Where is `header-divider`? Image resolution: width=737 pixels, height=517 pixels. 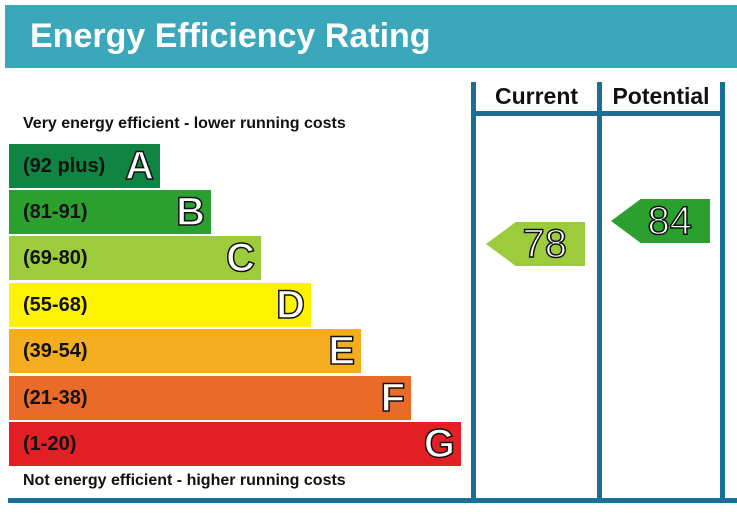
header-divider is located at coordinates (598, 113).